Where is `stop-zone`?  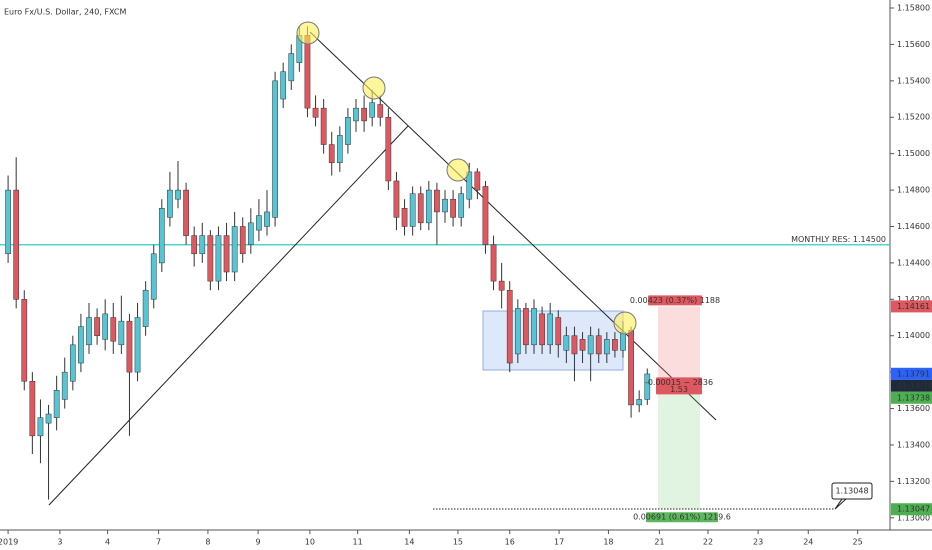
stop-zone is located at coordinates (679, 345).